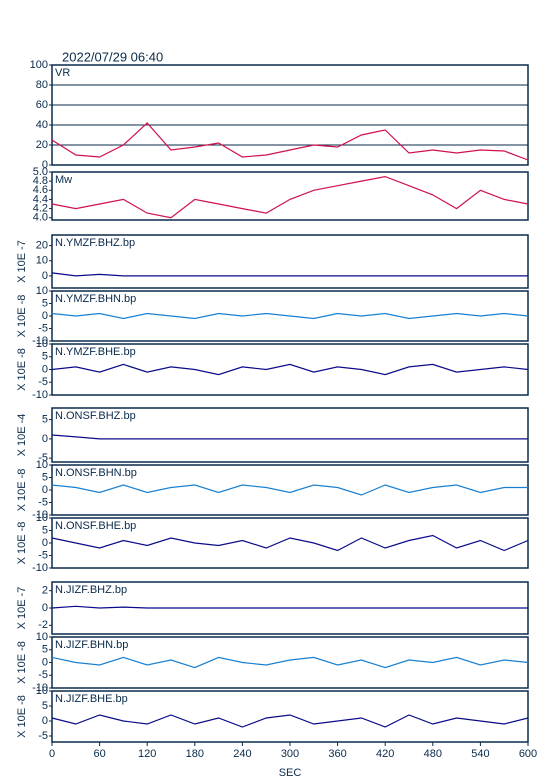 The image size is (554, 781). What do you see at coordinates (147, 754) in the screenshot?
I see `x-tick-label: 120` at bounding box center [147, 754].